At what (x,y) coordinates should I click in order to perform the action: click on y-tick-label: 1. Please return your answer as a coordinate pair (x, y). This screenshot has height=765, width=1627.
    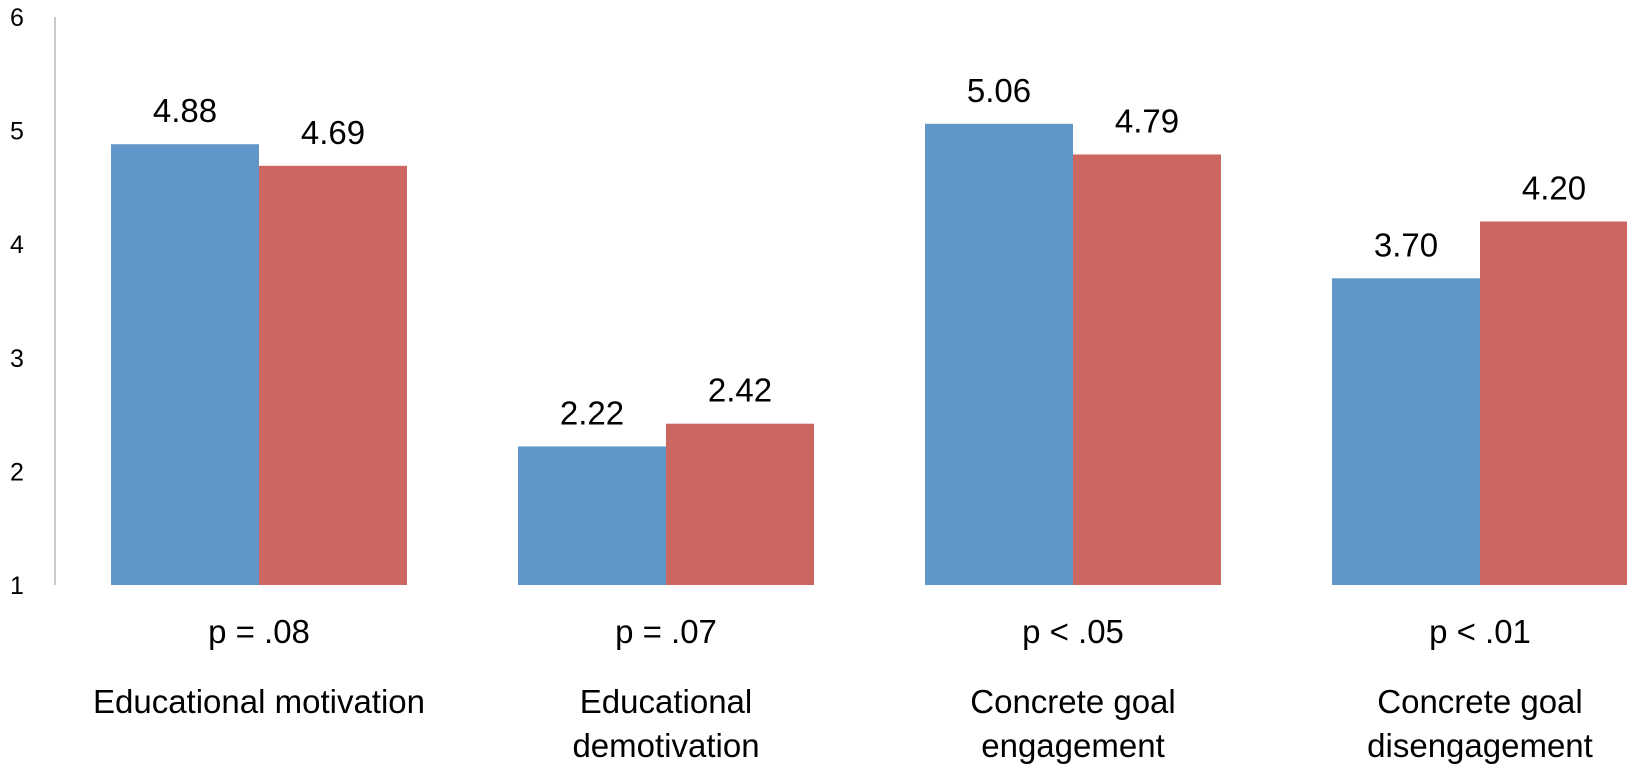
    Looking at the image, I should click on (17, 586).